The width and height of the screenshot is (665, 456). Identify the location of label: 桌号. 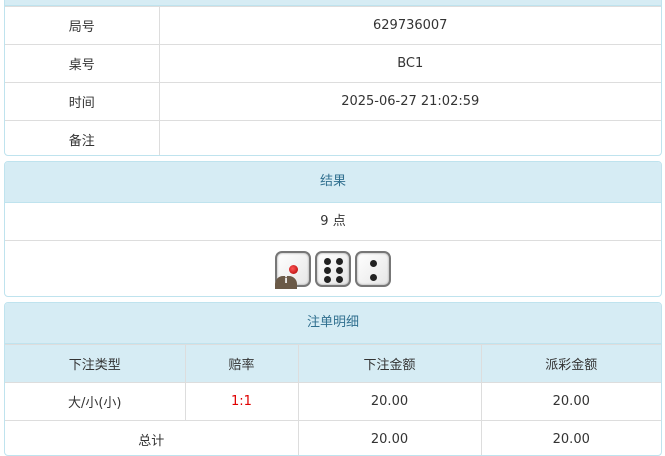
(82, 63).